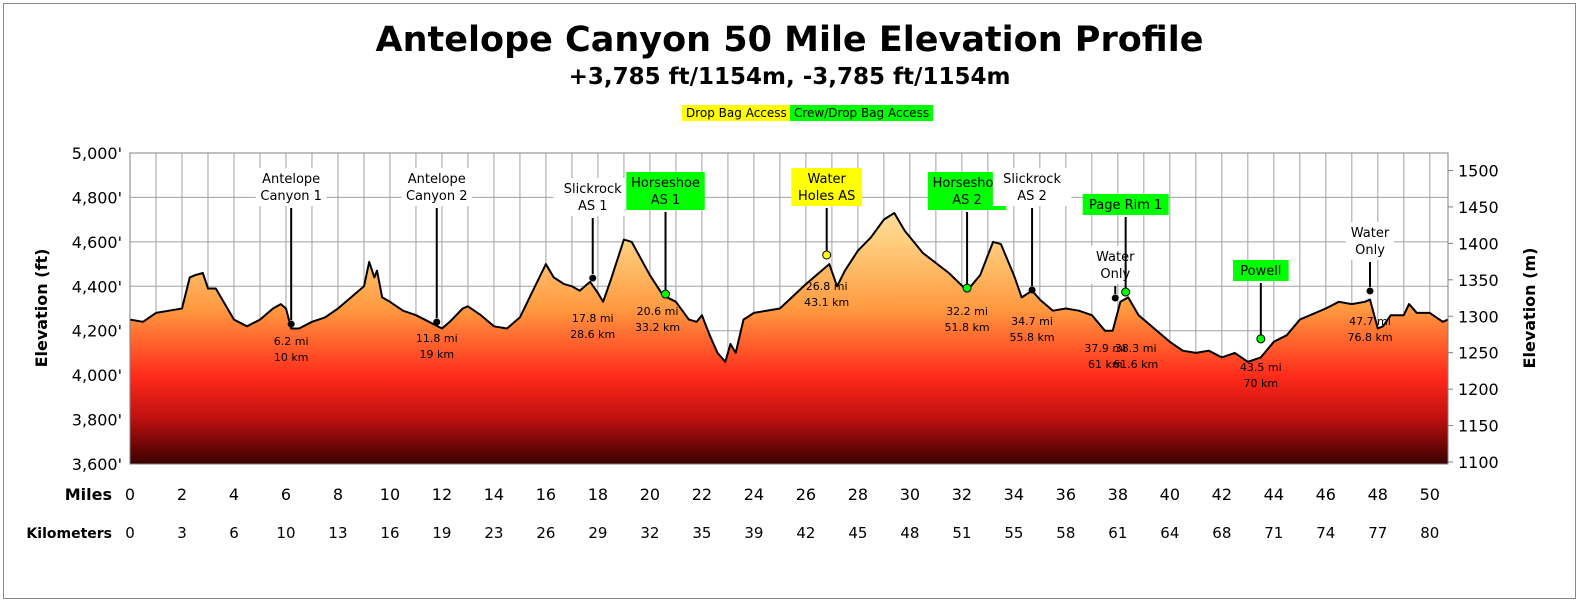 This screenshot has width=1579, height=604. I want to click on x-tick-label-miles: 16, so click(546, 494).